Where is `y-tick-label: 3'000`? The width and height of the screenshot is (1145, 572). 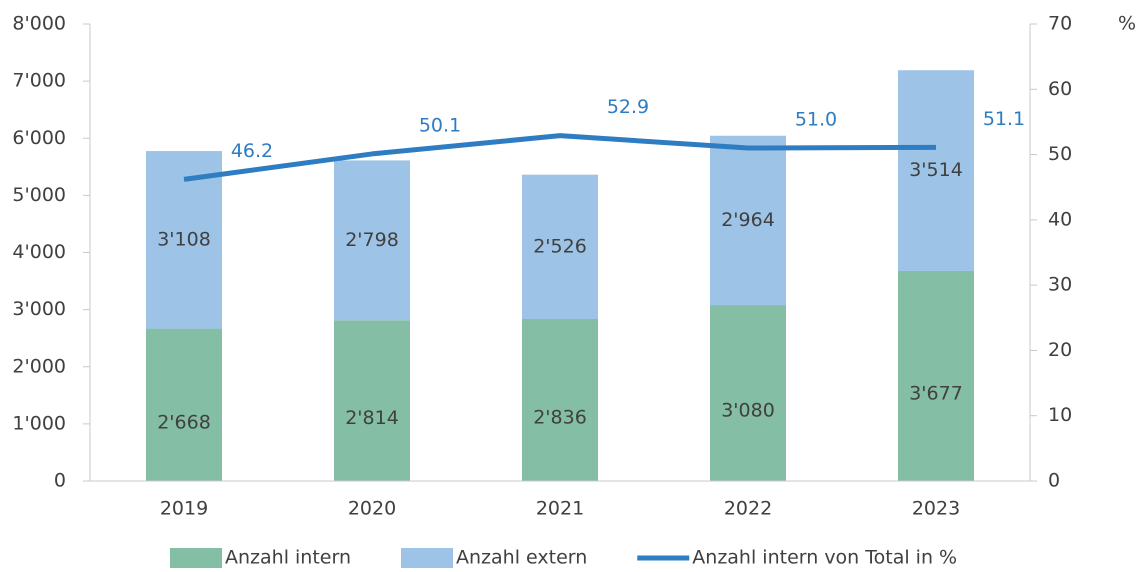 y-tick-label: 3'000 is located at coordinates (39, 309).